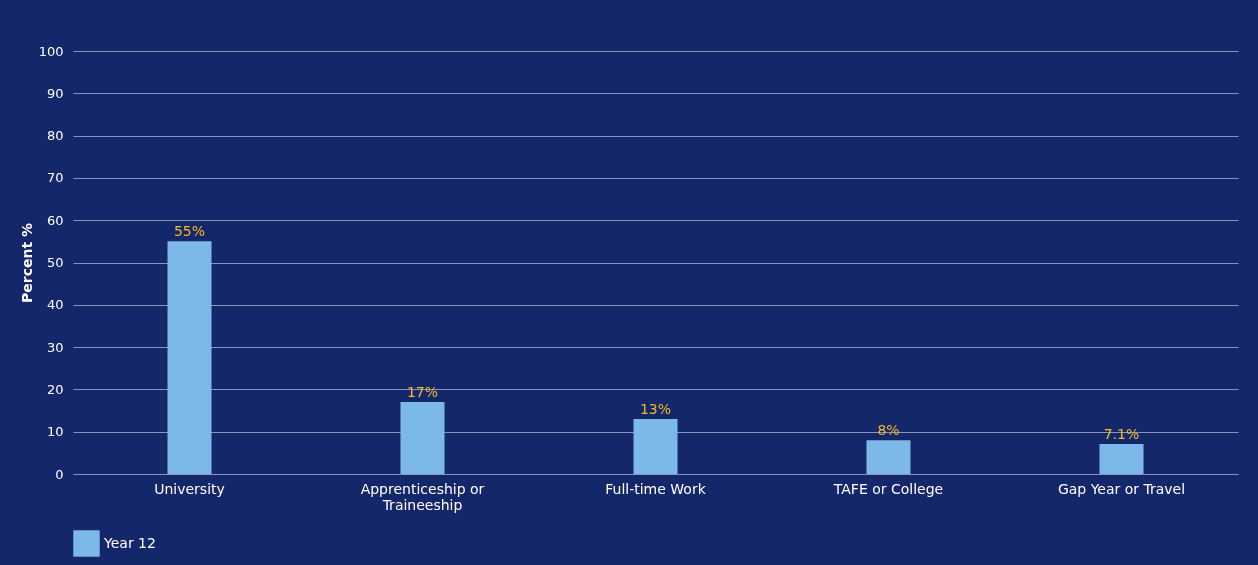 The height and width of the screenshot is (565, 1258). What do you see at coordinates (55, 432) in the screenshot?
I see `y-tick-label: 10` at bounding box center [55, 432].